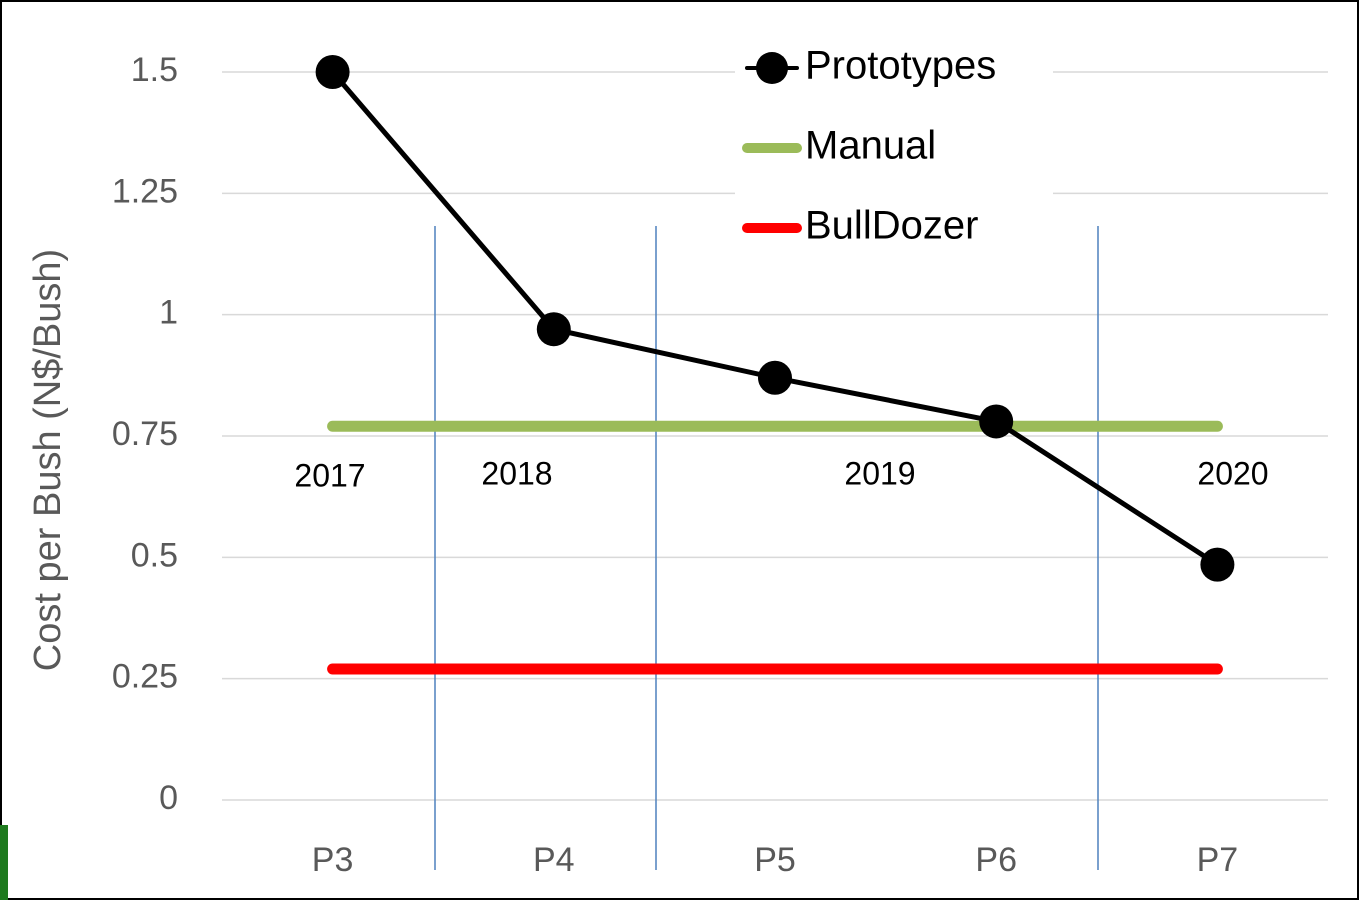 The image size is (1359, 900). What do you see at coordinates (145, 191) in the screenshot?
I see `y-tick-label: 1.25` at bounding box center [145, 191].